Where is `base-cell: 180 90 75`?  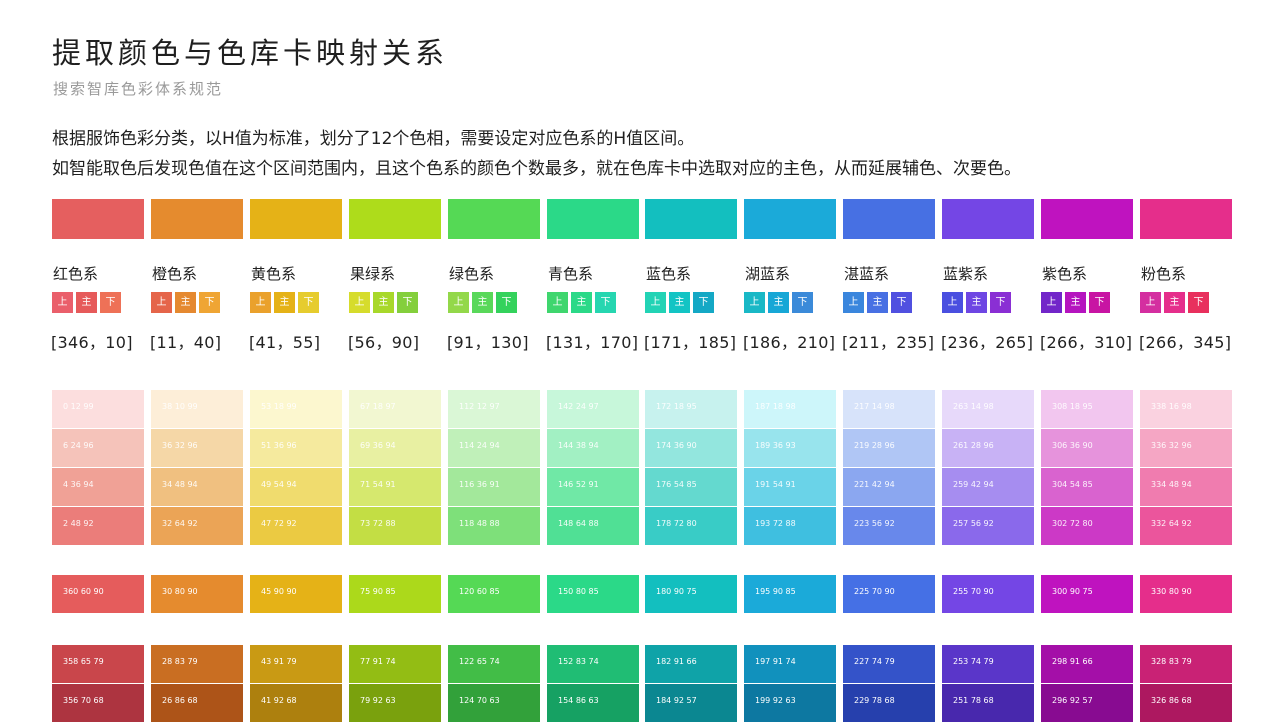 base-cell: 180 90 75 is located at coordinates (691, 594).